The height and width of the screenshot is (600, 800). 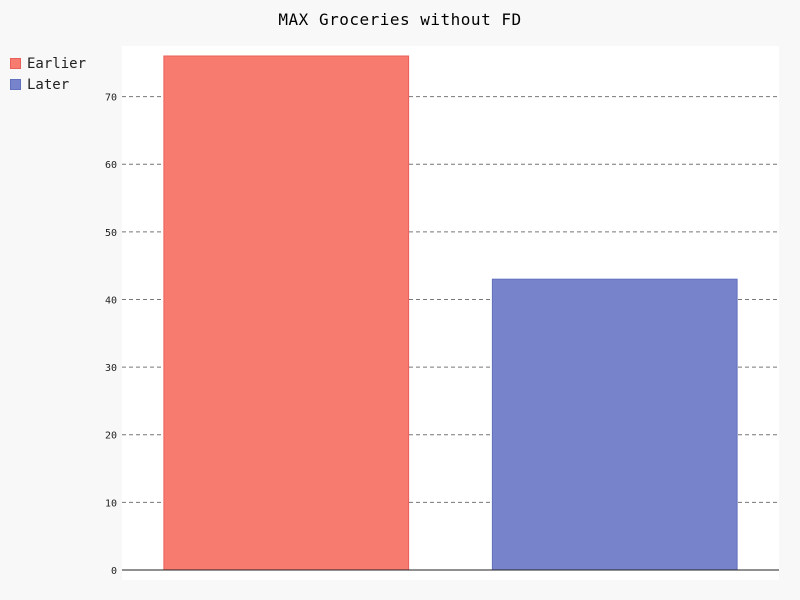 I want to click on y-tick-label-30: 30, so click(x=111, y=368).